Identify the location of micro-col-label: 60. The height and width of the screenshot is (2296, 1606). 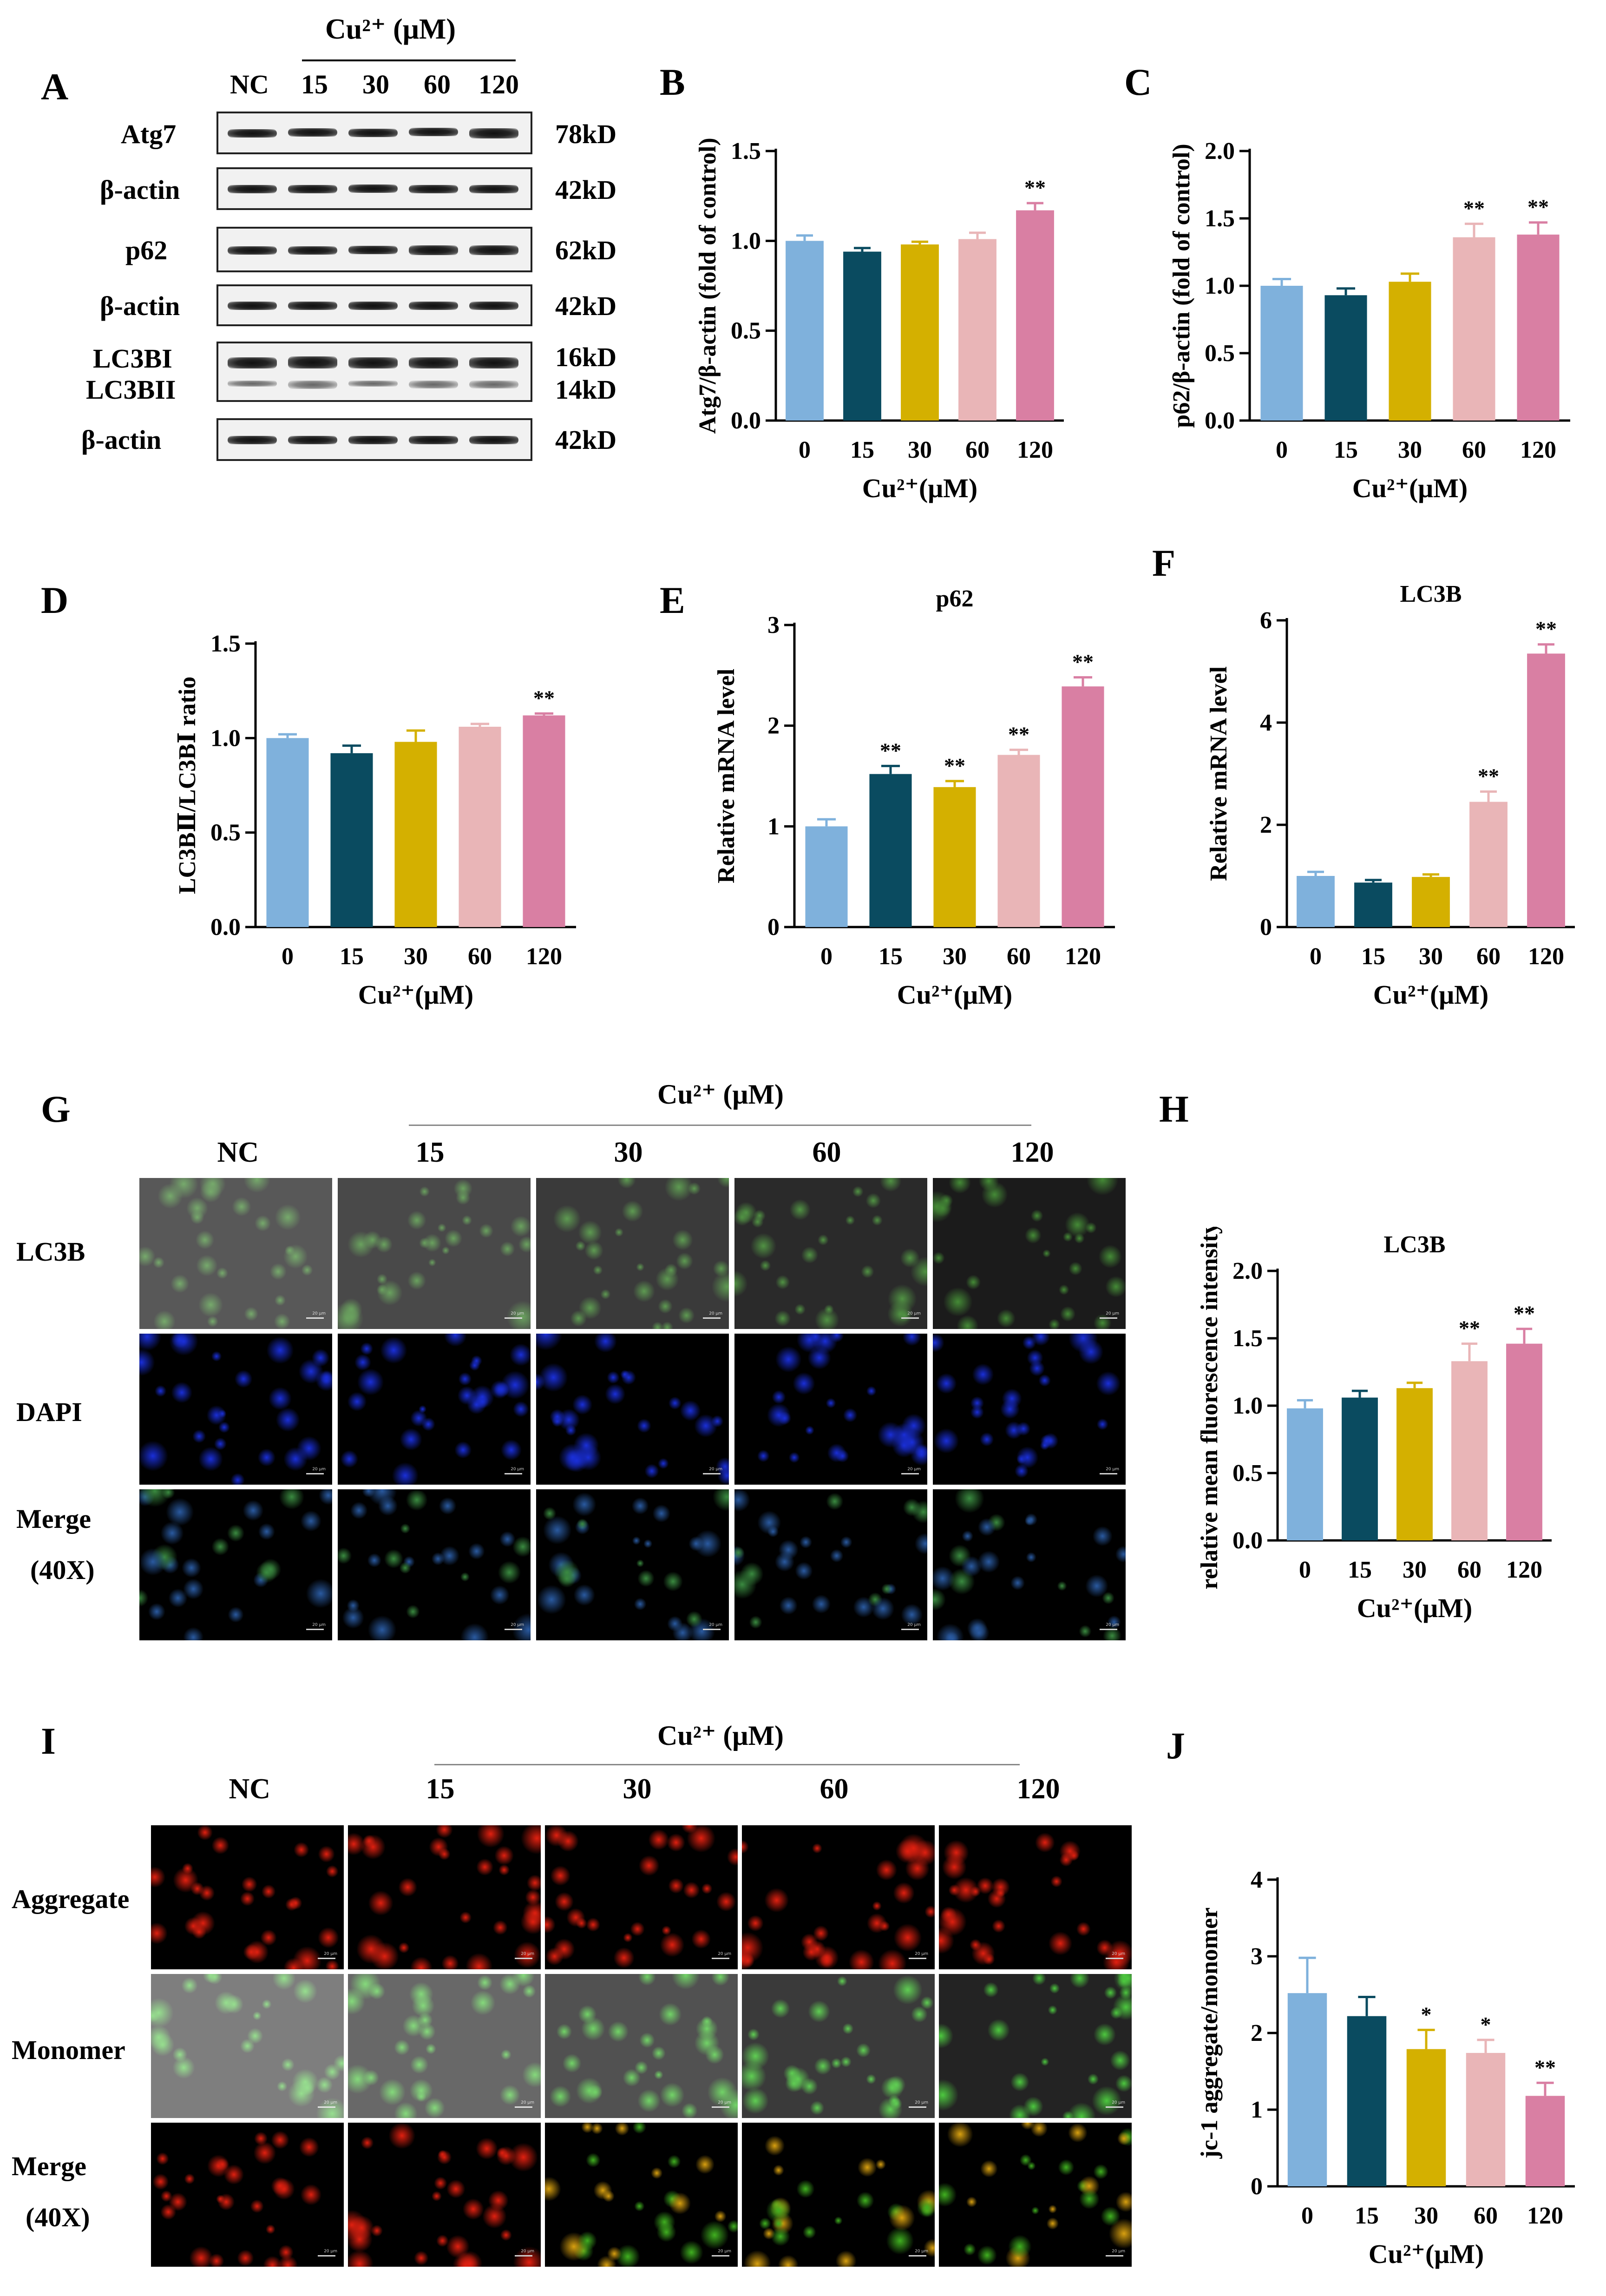
(834, 1789).